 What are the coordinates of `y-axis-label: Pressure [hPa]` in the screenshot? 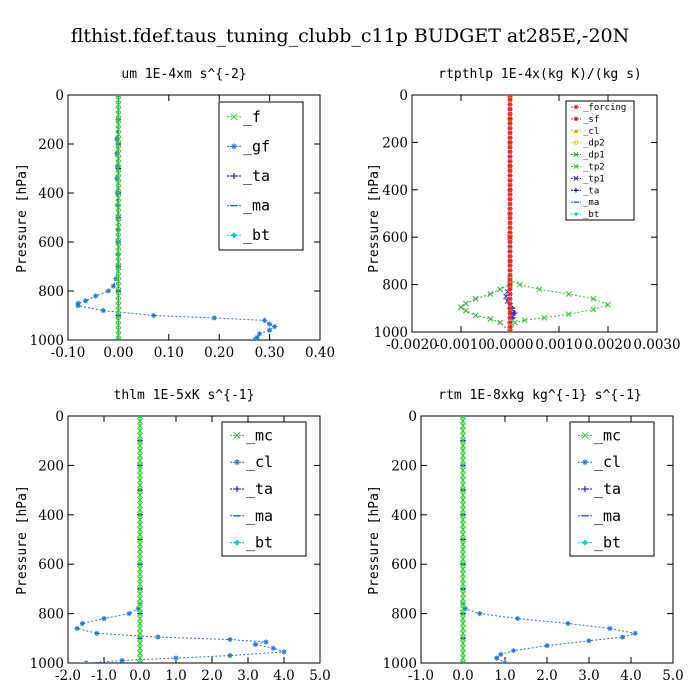 It's located at (22, 218).